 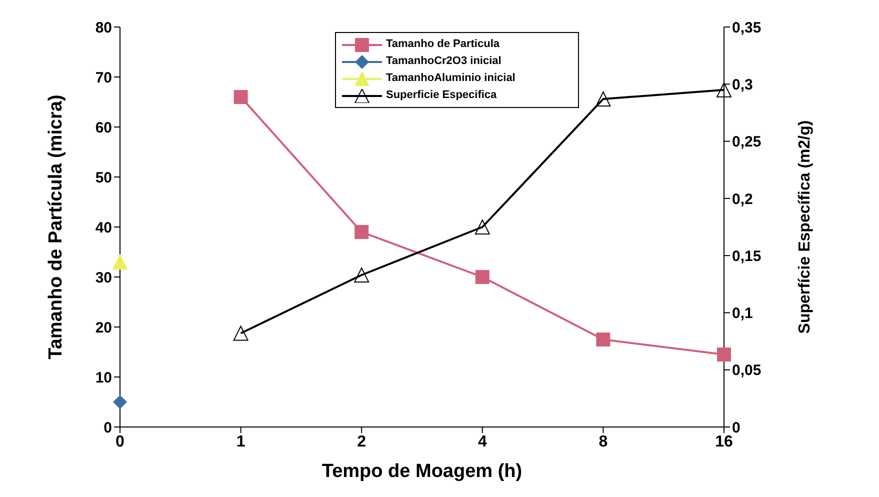 What do you see at coordinates (444, 61) in the screenshot?
I see `legend-label: TamanhoCr2O3 inicial` at bounding box center [444, 61].